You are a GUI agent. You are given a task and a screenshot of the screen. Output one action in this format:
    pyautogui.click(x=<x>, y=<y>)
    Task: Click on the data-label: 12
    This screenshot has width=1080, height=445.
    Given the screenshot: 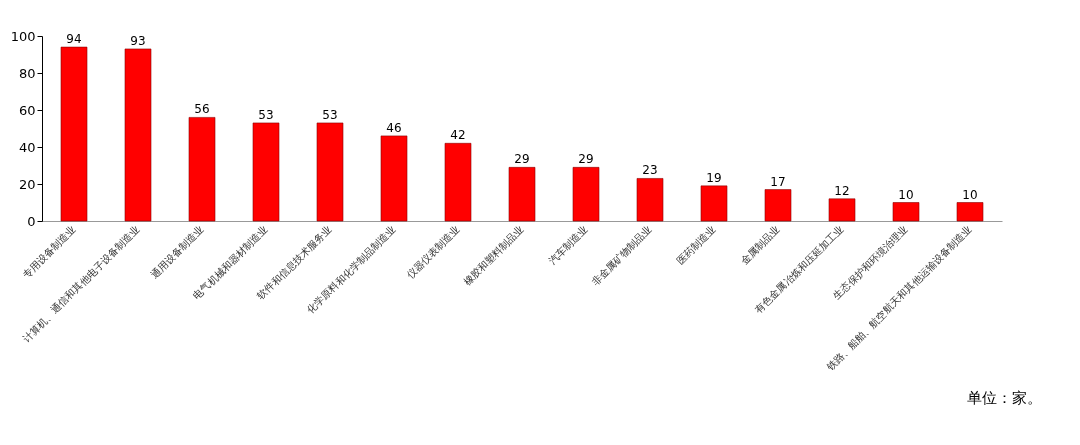 What is the action you would take?
    pyautogui.click(x=842, y=190)
    